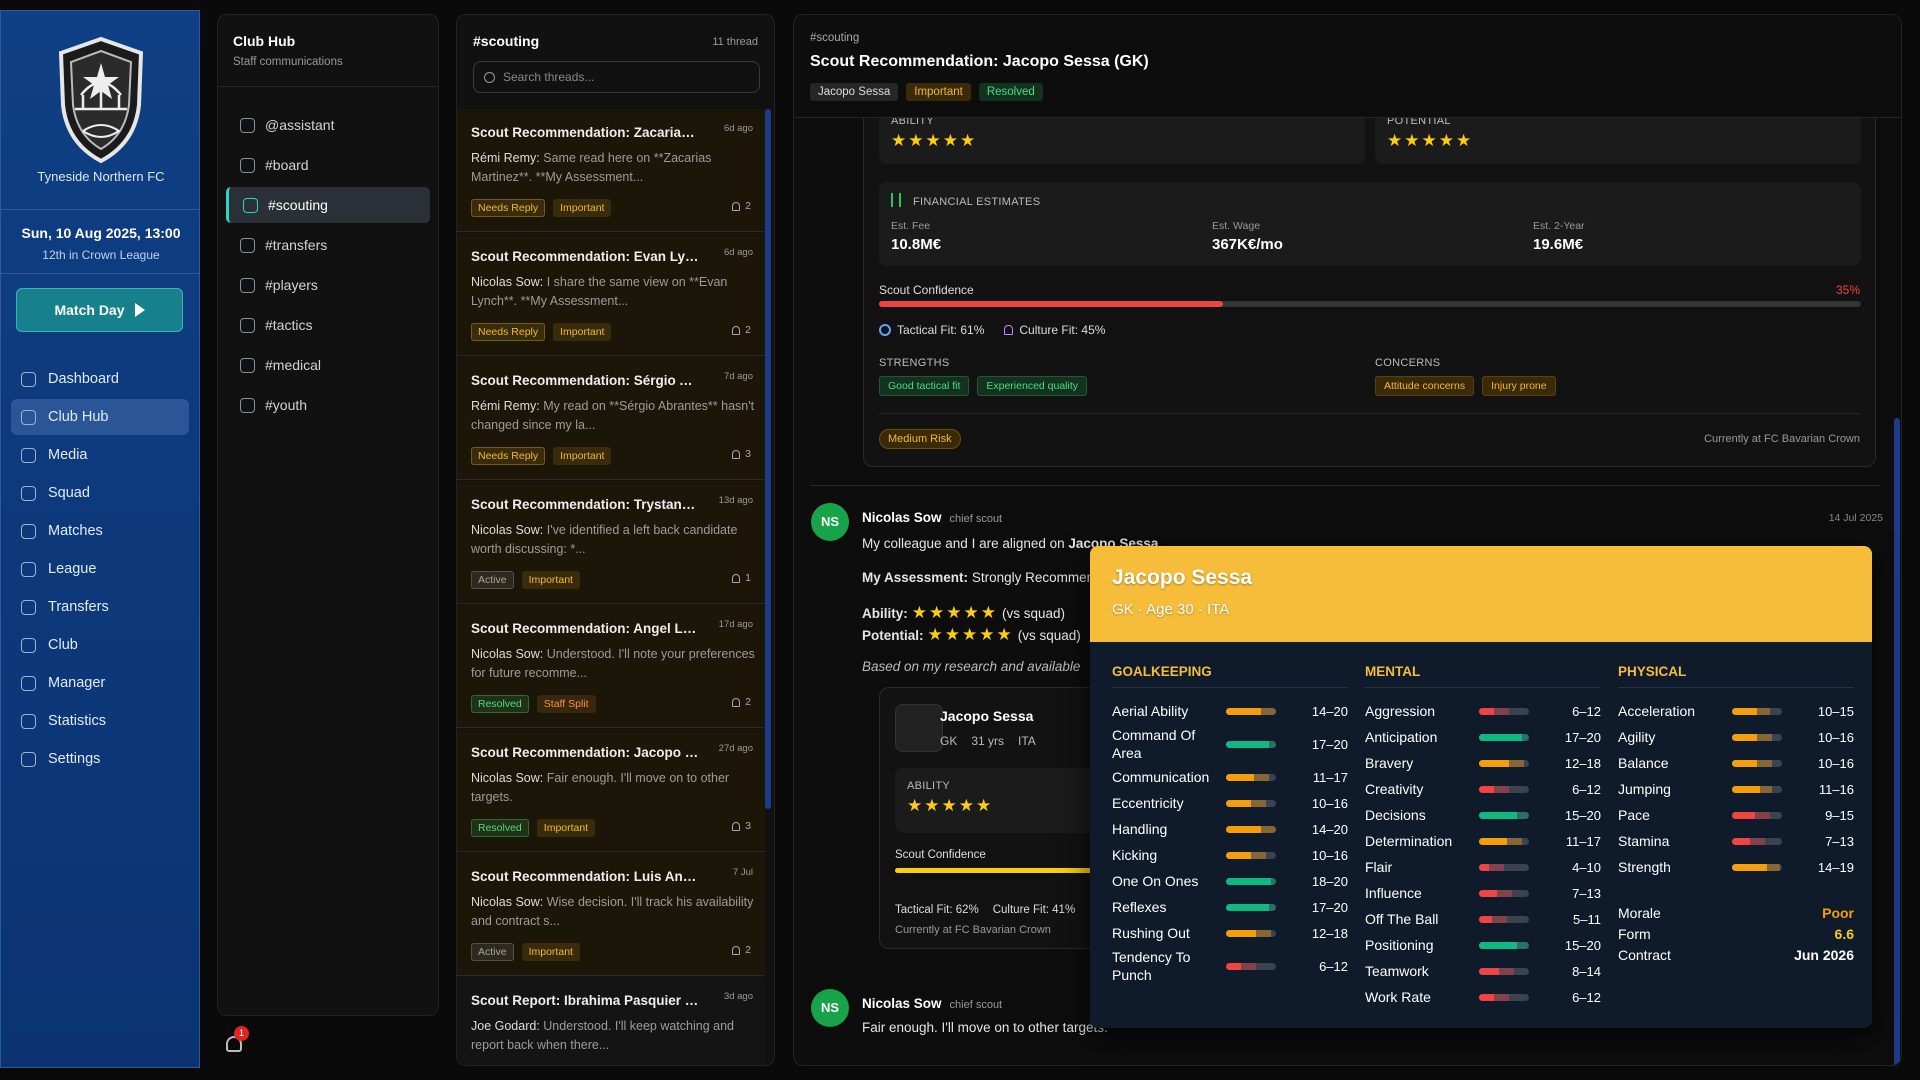  Describe the element at coordinates (1736, 737) in the screenshot. I see `attribute-row: Agility 10–16` at that location.